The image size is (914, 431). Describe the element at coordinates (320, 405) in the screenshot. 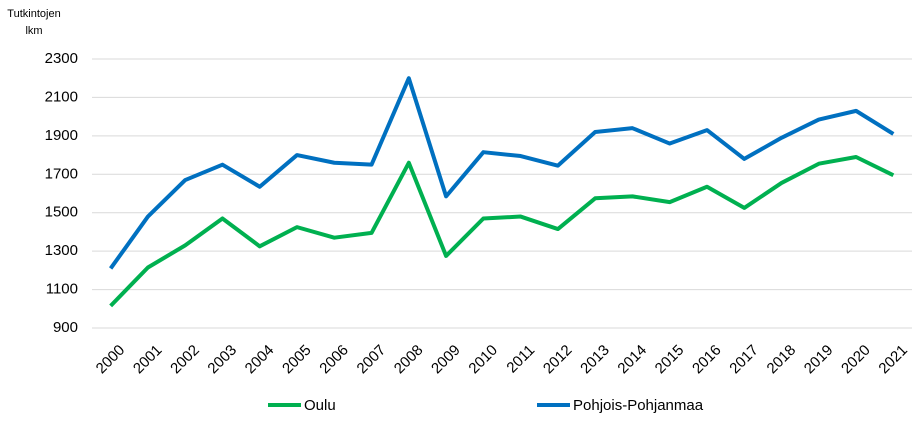

I see `legend-label: Oulu` at that location.